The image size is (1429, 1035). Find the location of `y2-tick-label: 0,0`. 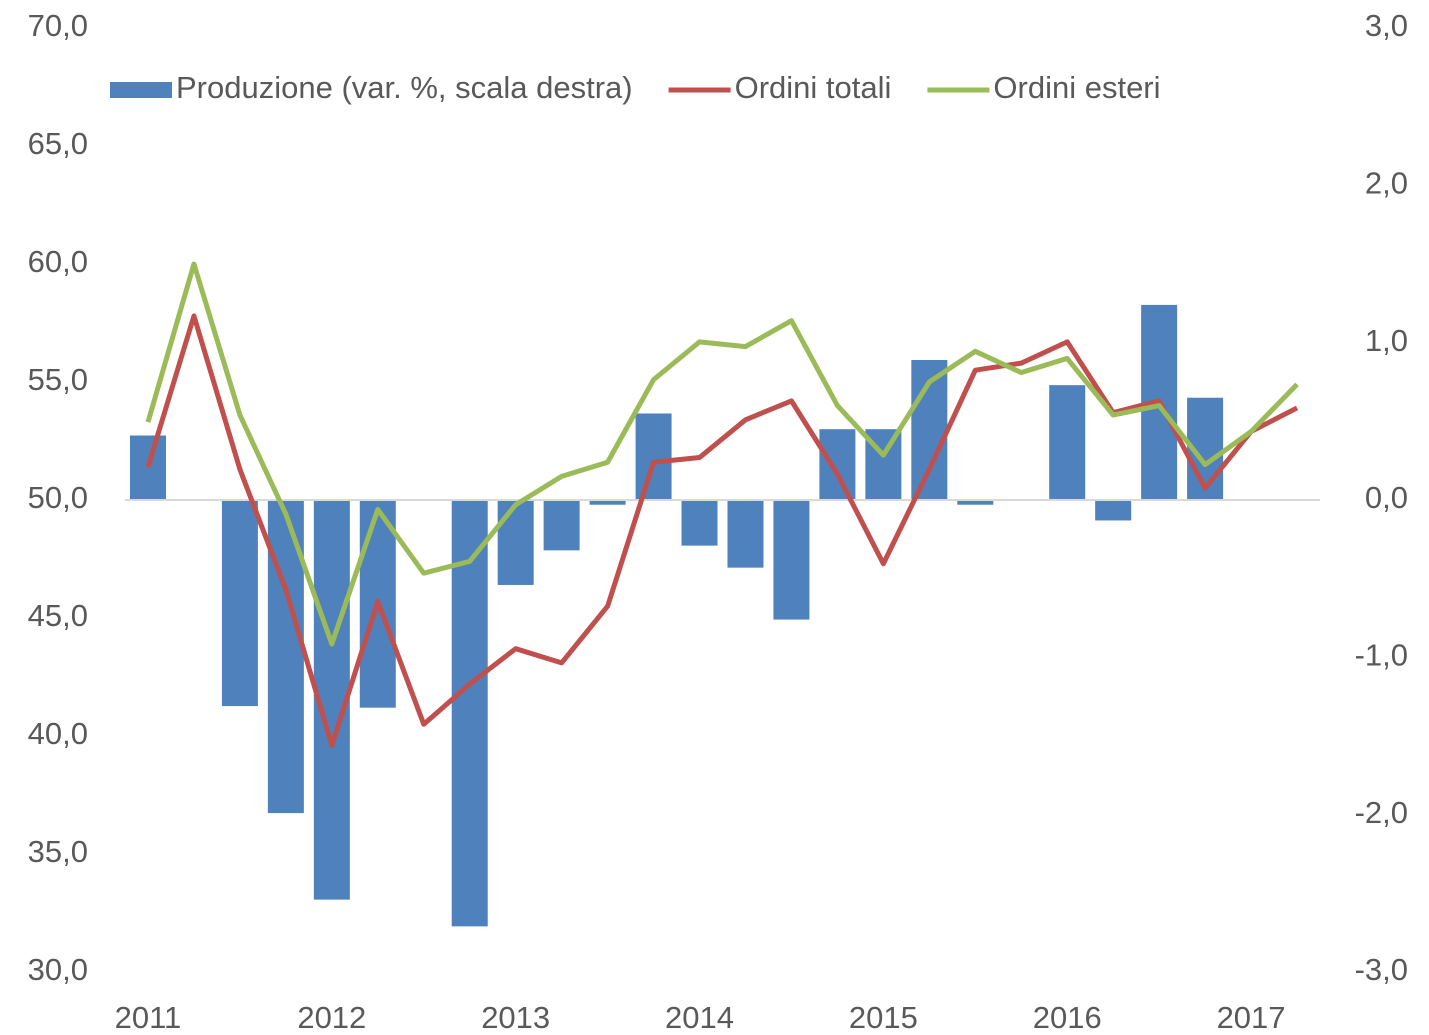

y2-tick-label: 0,0 is located at coordinates (1386, 497).